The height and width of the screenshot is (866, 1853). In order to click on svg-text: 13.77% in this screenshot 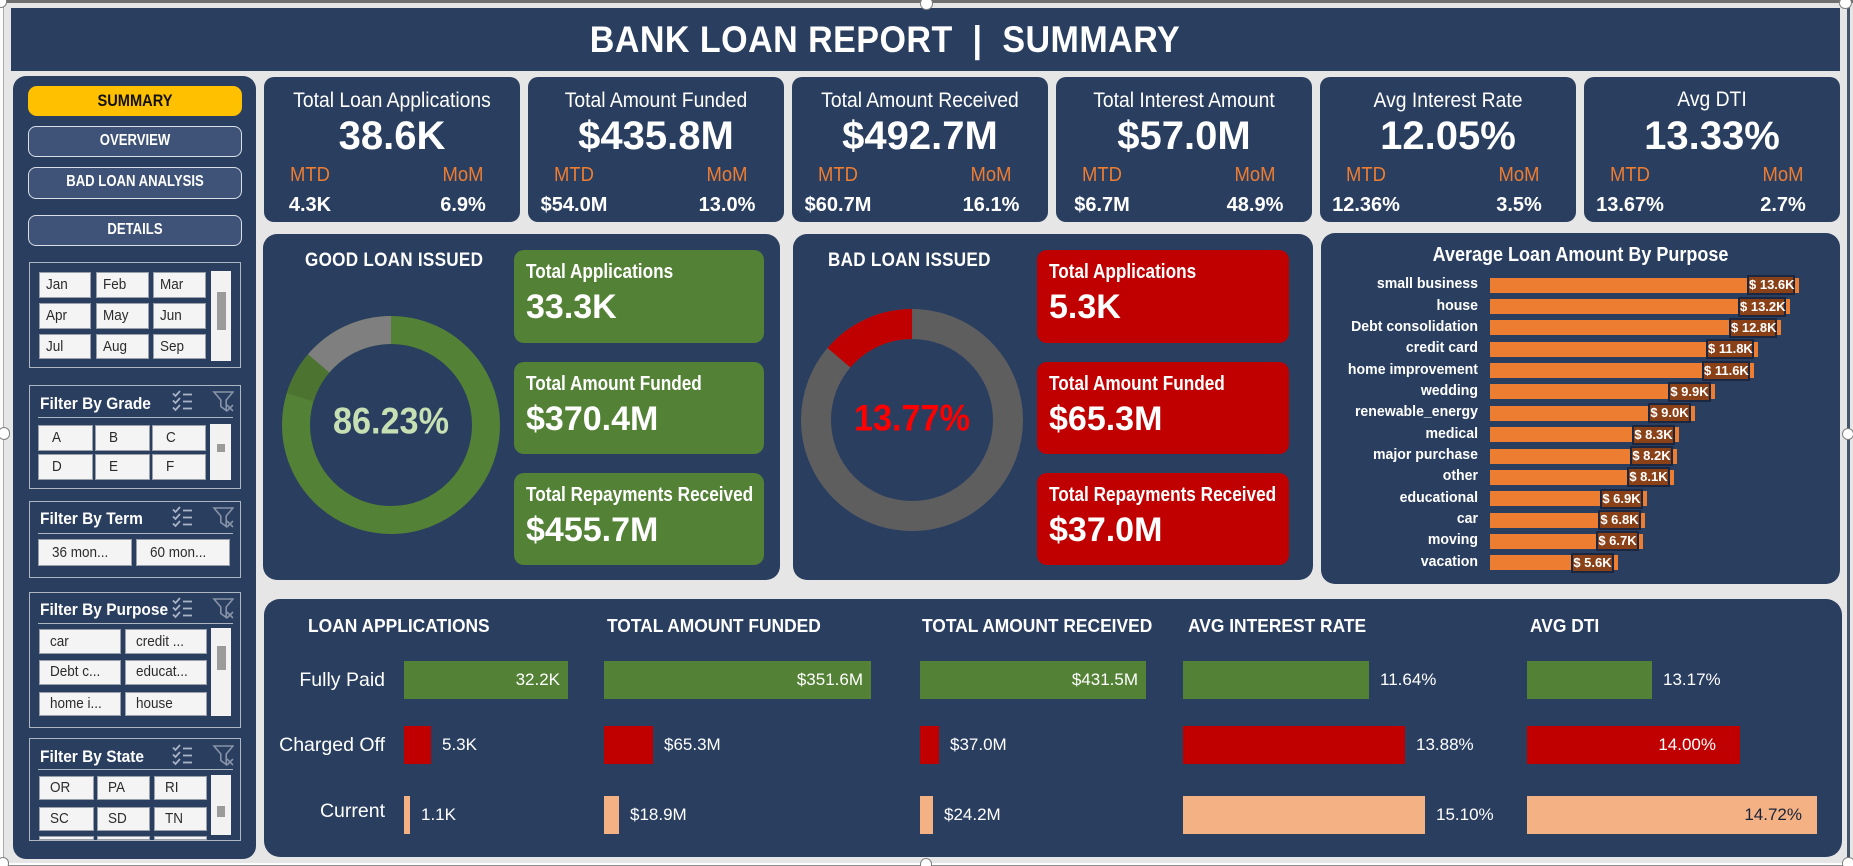, I will do `click(912, 418)`.